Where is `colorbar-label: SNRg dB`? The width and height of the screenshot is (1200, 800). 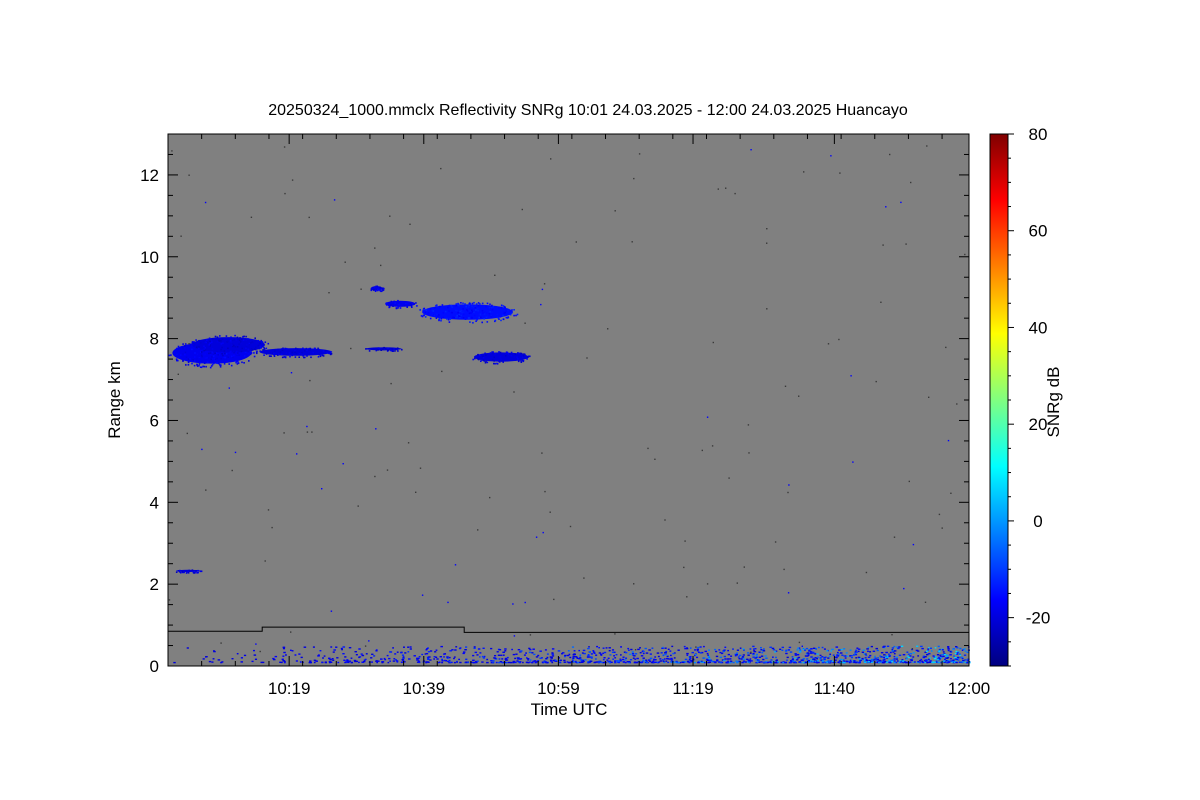 colorbar-label: SNRg dB is located at coordinates (1053, 402).